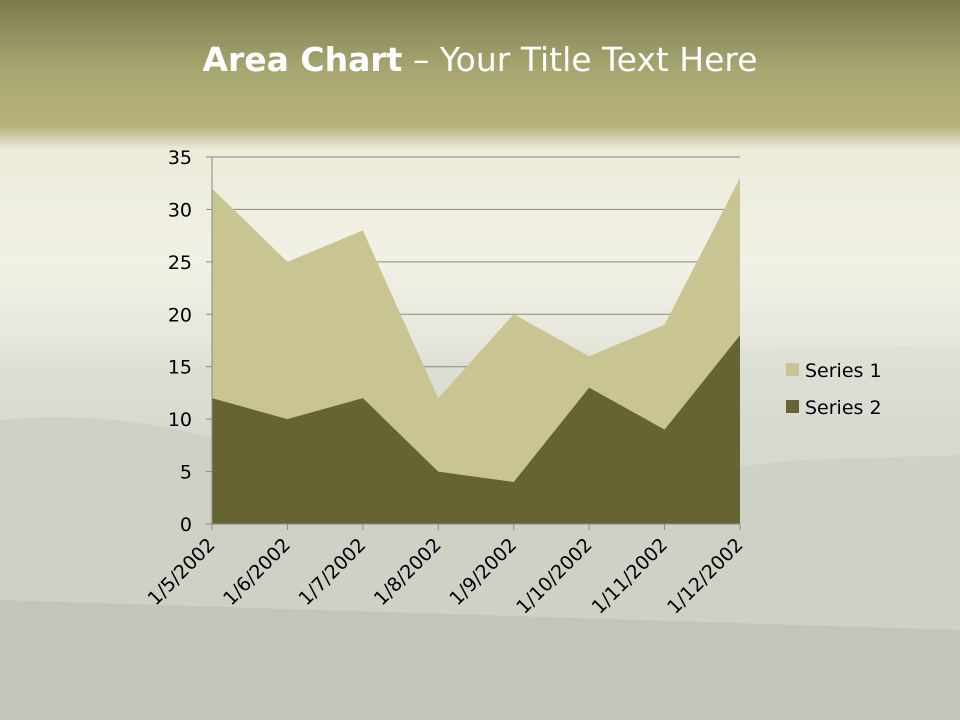 Image resolution: width=960 pixels, height=720 pixels. What do you see at coordinates (180, 315) in the screenshot?
I see `y-tick-label: 20` at bounding box center [180, 315].